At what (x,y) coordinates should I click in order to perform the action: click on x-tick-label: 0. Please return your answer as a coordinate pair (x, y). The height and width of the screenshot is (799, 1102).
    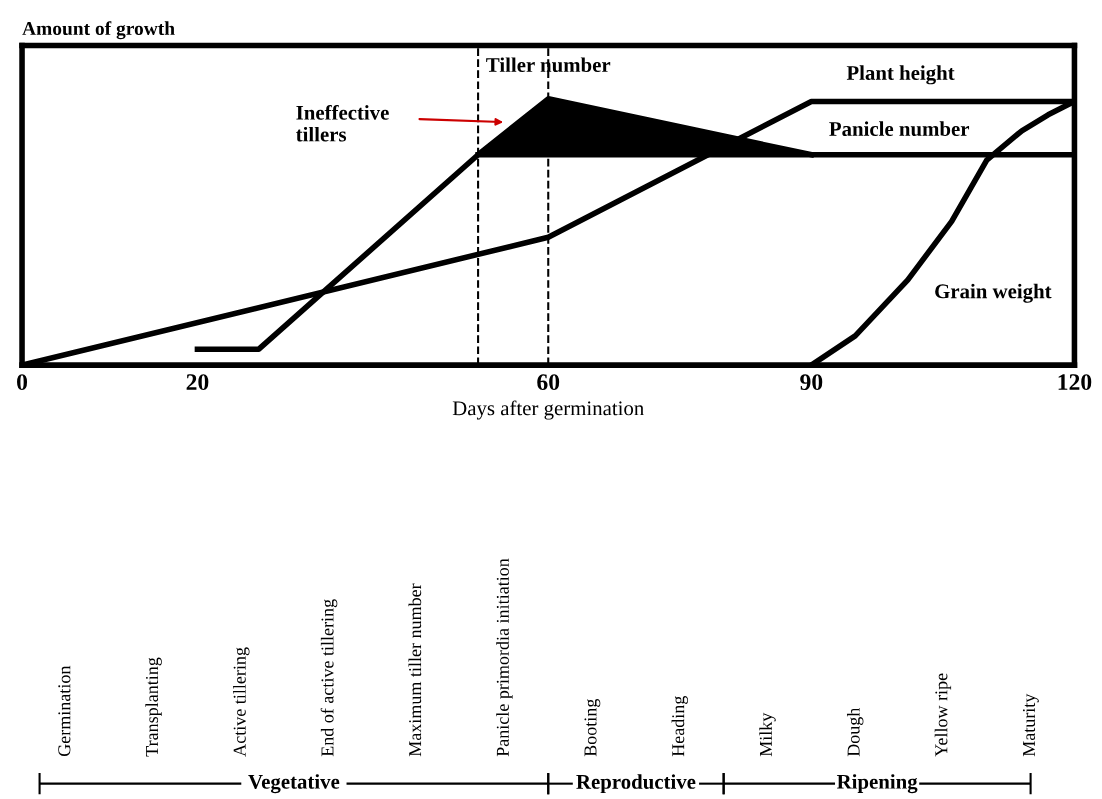
    Looking at the image, I should click on (22, 382).